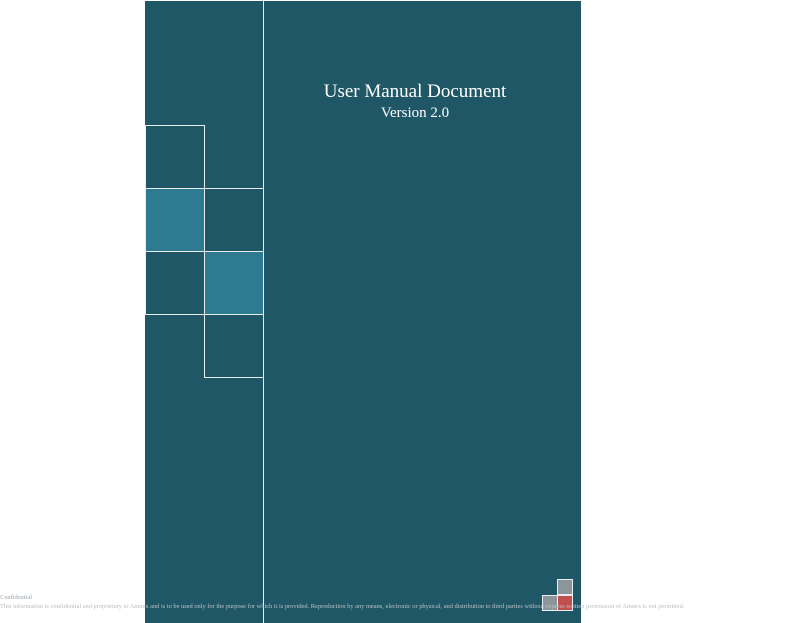  I want to click on title-block: User Manual Document Version 2.0, so click(415, 101).